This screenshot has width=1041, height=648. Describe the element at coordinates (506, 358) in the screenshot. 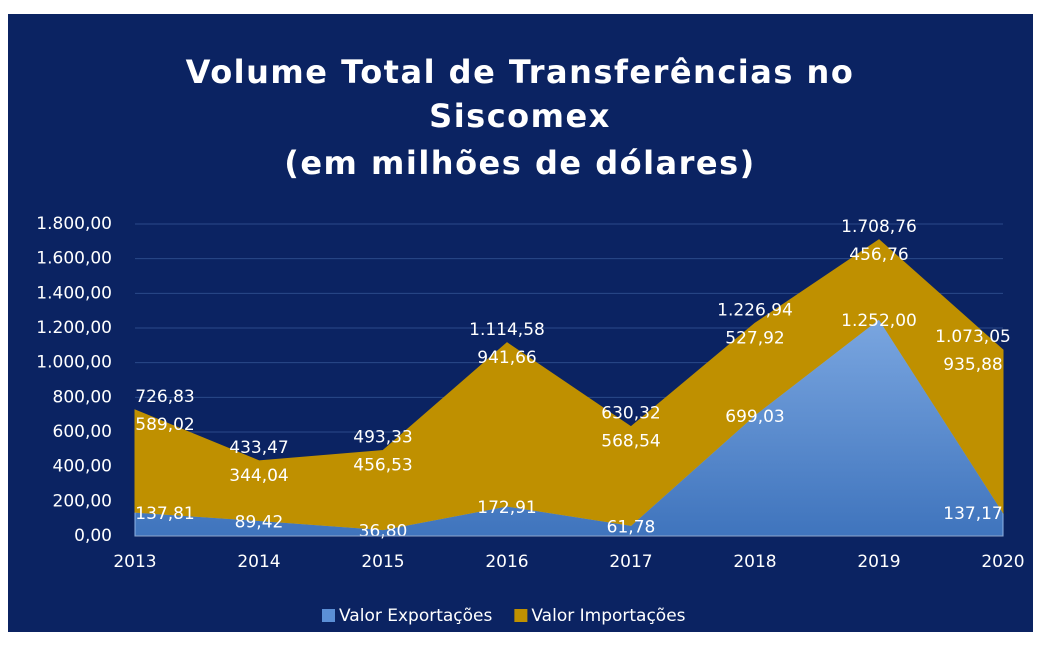

I see `data-label: 941,66` at that location.